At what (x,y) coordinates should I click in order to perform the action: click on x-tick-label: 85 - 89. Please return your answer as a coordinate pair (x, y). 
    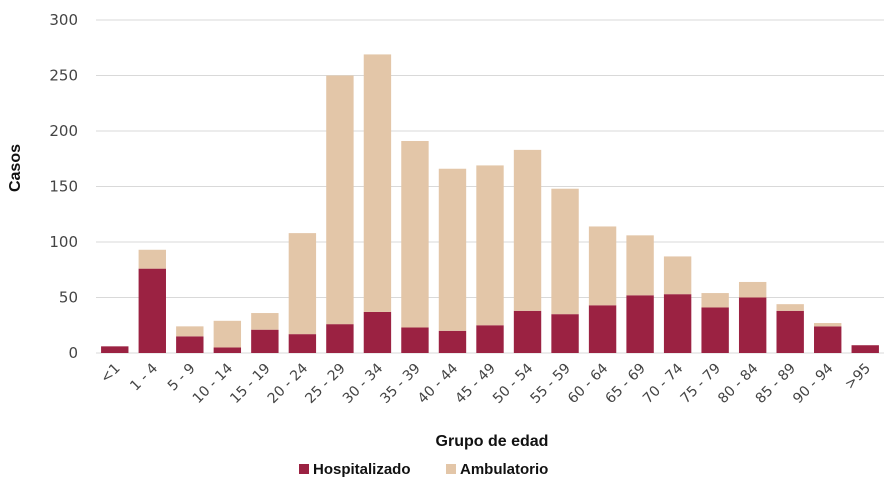
    Looking at the image, I should click on (776, 384).